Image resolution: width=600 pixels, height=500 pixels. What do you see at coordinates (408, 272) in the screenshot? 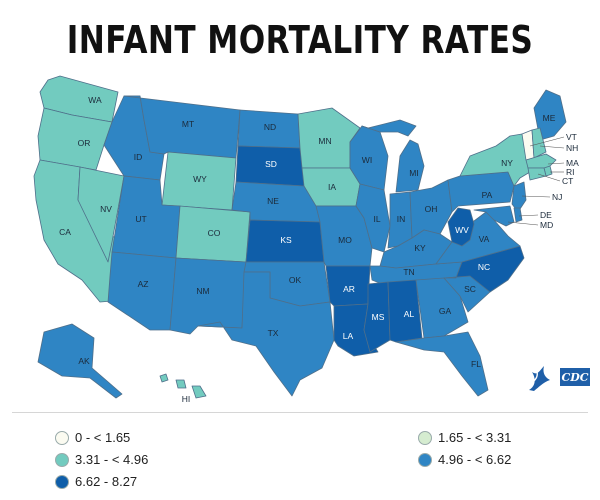
I see `state-label-tn: TN` at bounding box center [408, 272].